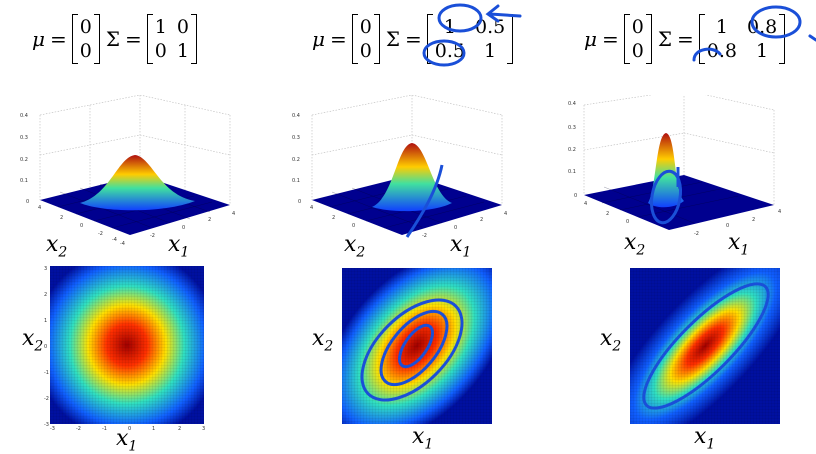  What do you see at coordinates (233, 214) in the screenshot?
I see `x1-tick: 4` at bounding box center [233, 214].